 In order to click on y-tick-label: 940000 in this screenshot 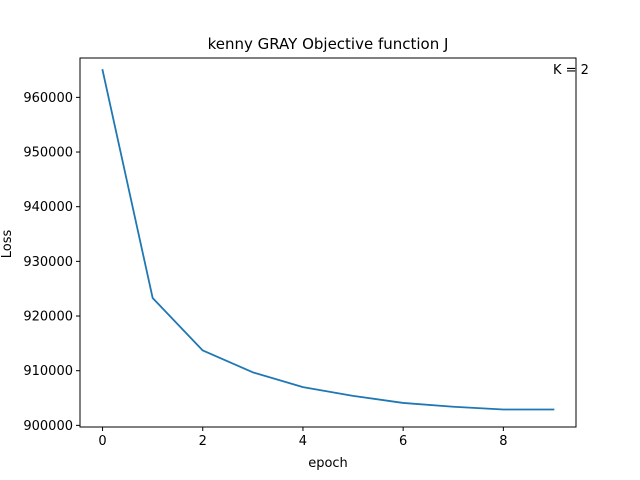, I will do `click(48, 207)`.